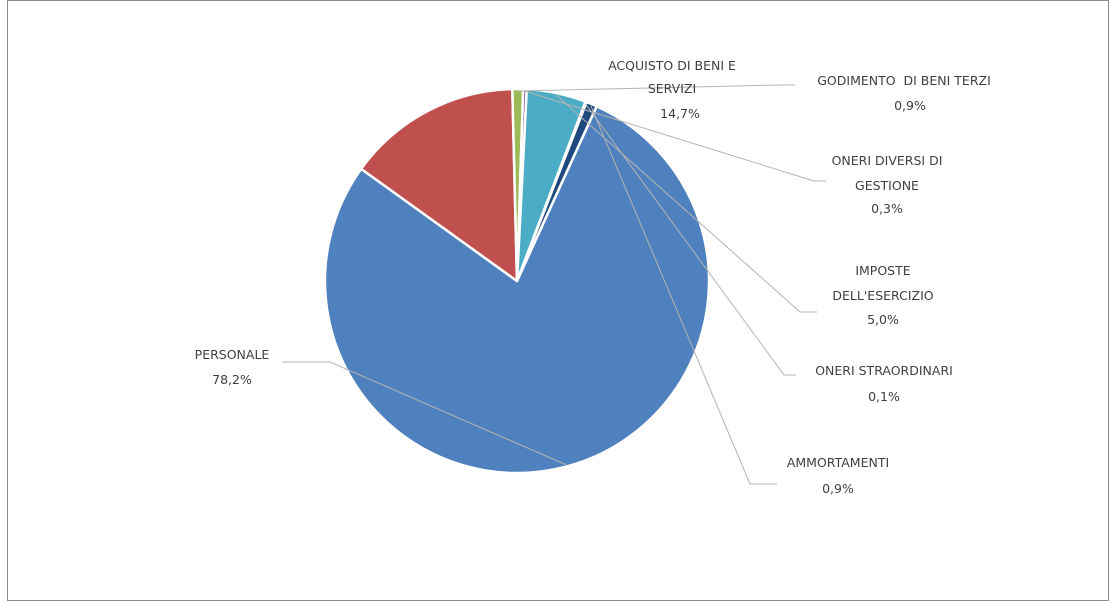 The height and width of the screenshot is (603, 1112). Describe the element at coordinates (675, 136) in the screenshot. I see `leader-line-oneri-diversi` at that location.